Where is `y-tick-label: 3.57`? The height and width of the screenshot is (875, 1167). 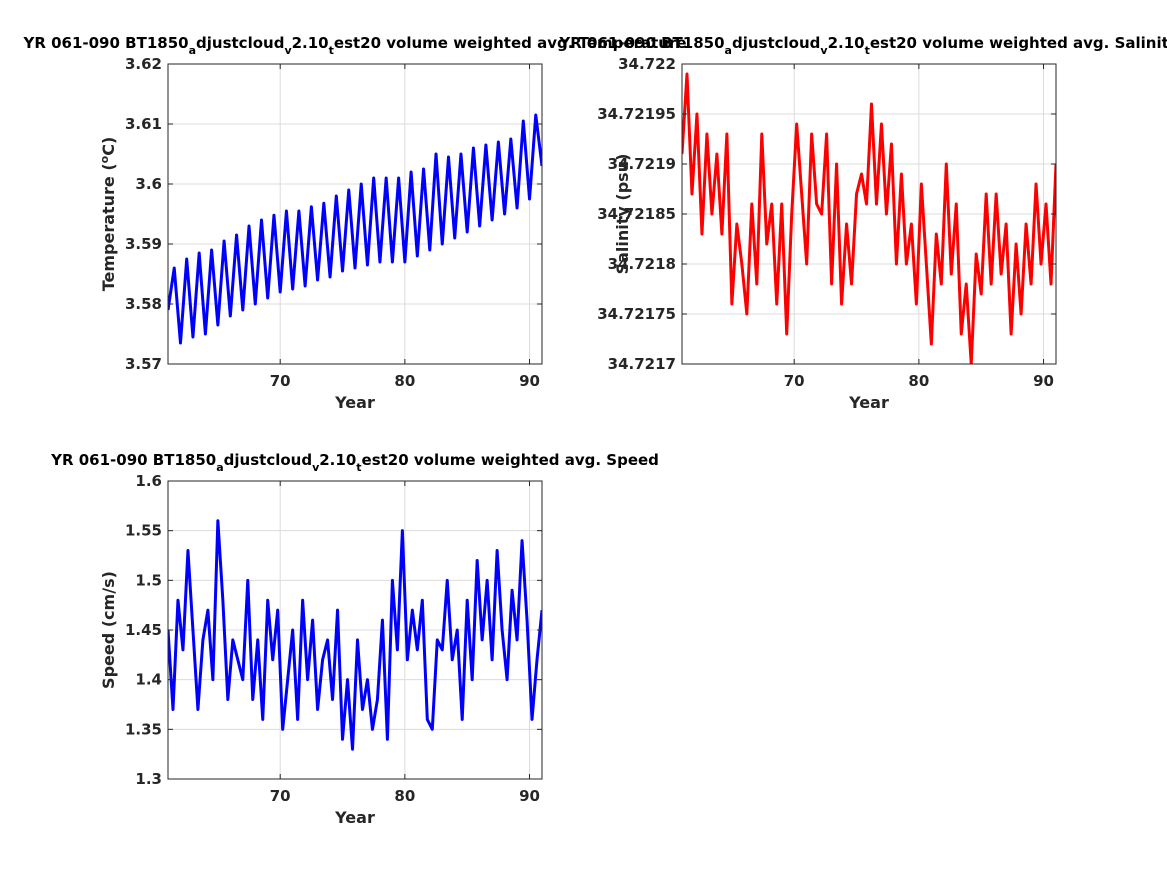 y-tick-label: 3.57 is located at coordinates (143, 364).